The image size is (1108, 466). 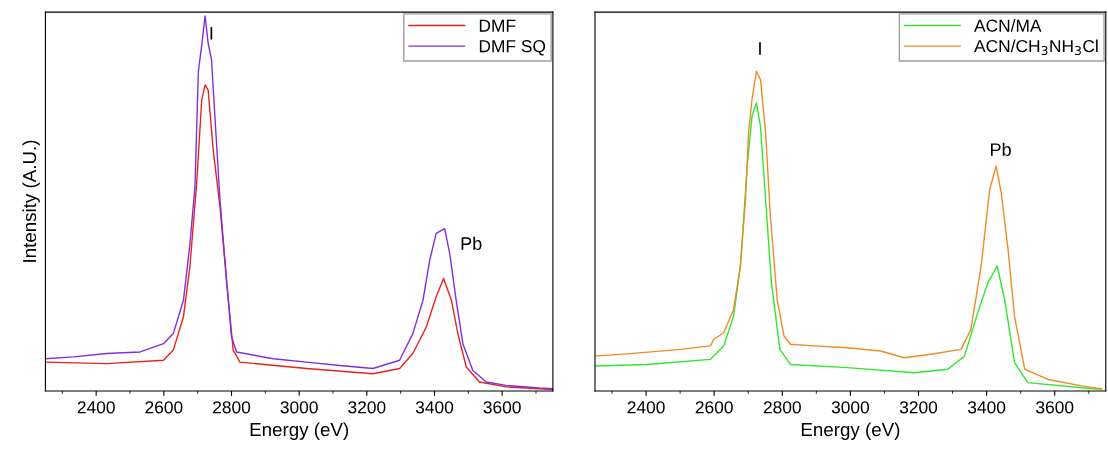 I want to click on text: I, so click(x=760, y=48).